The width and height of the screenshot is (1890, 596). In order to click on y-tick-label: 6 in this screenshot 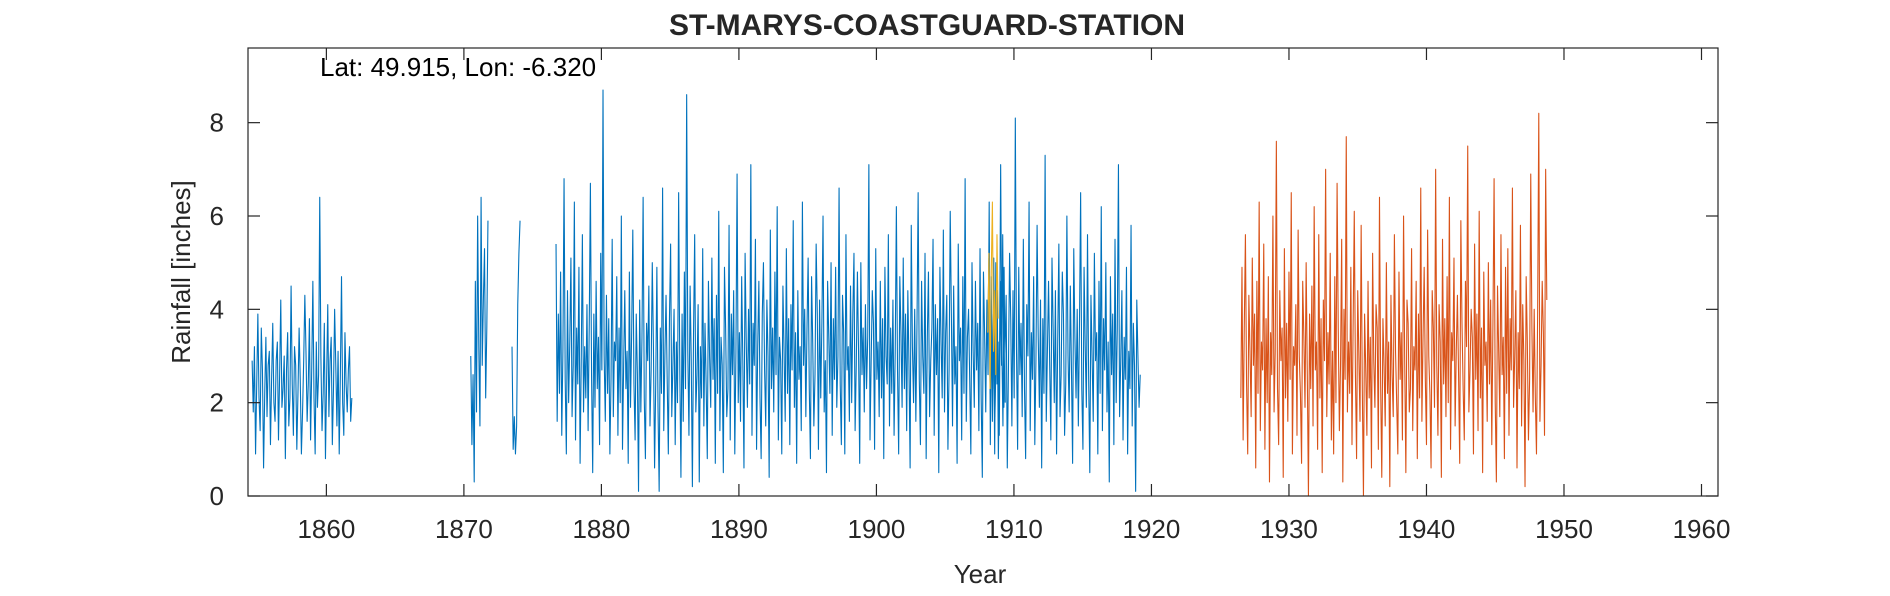, I will do `click(217, 216)`.